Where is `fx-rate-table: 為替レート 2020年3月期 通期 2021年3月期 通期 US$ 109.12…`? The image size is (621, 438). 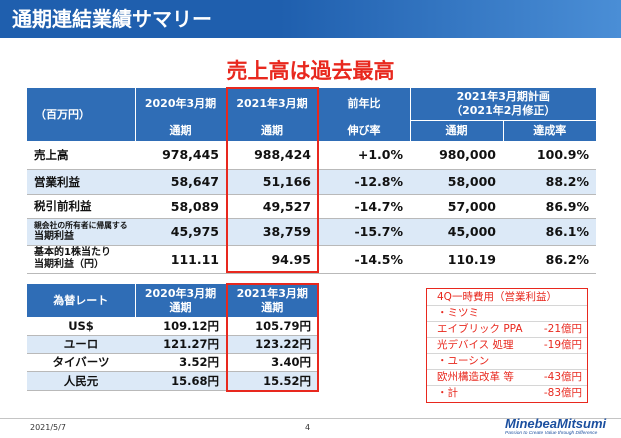 fx-rate-table: 為替レート 2020年3月期 通期 2021年3月期 通期 US$ 109.12… is located at coordinates (172, 337).